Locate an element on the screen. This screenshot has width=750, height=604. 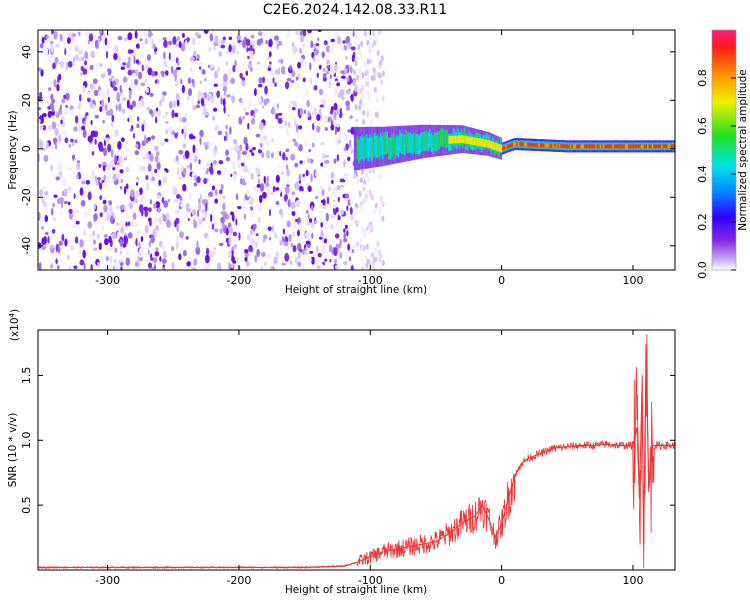
y-tick-label: 0.5 is located at coordinates (26, 505).